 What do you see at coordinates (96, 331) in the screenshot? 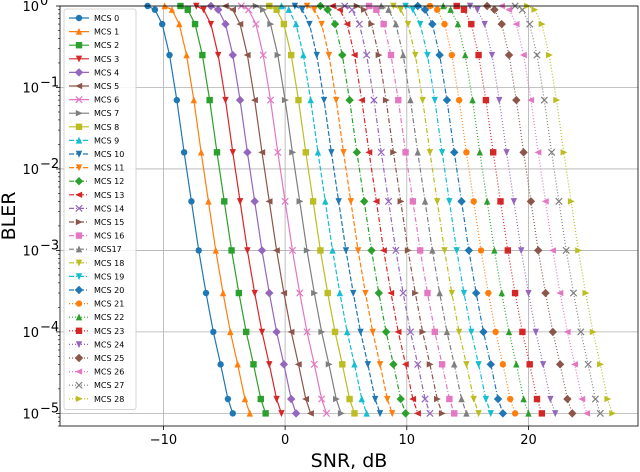
I see `legend-entry: MCS 23` at bounding box center [96, 331].